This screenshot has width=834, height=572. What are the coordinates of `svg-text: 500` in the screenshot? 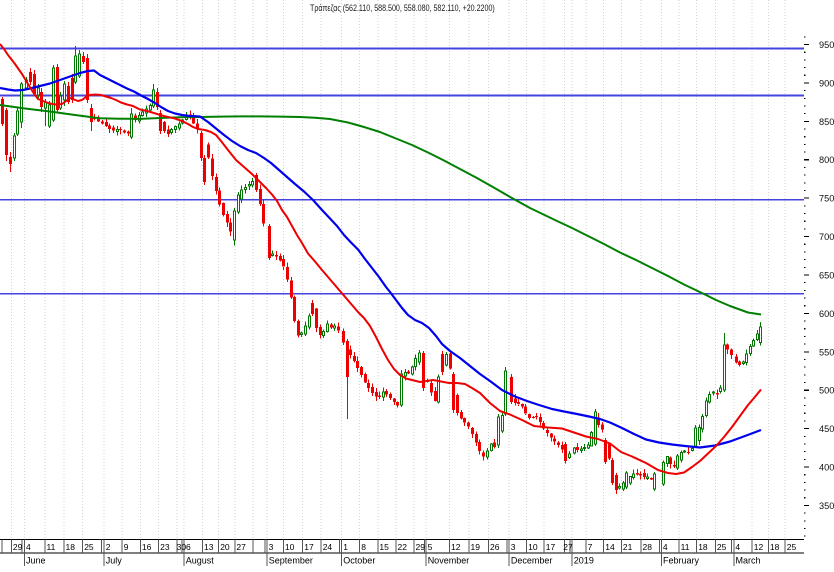 It's located at (826, 391).